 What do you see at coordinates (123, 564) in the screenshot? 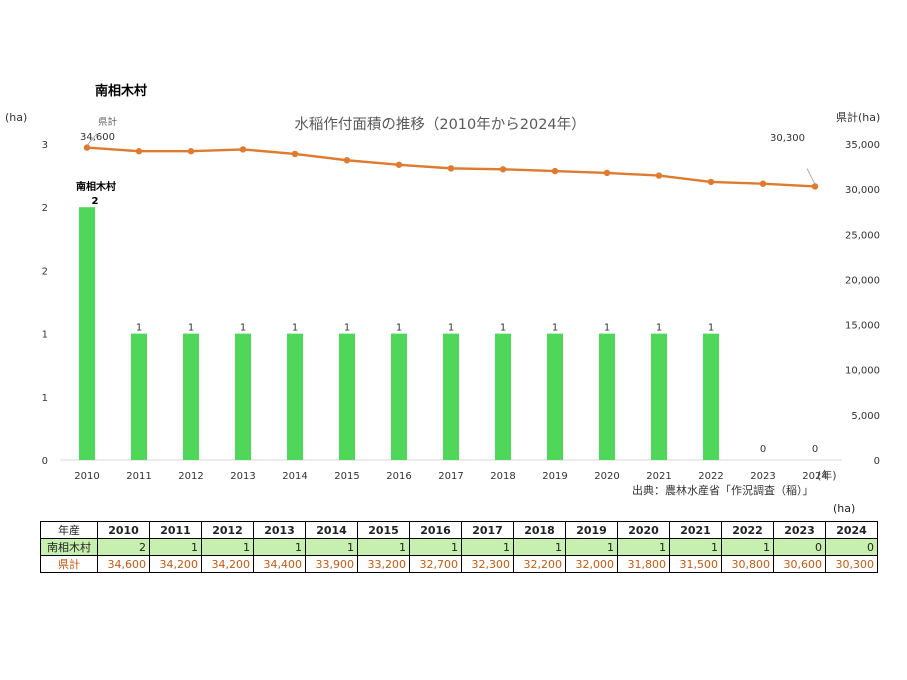
I see `table-cell: 34,600` at bounding box center [123, 564].